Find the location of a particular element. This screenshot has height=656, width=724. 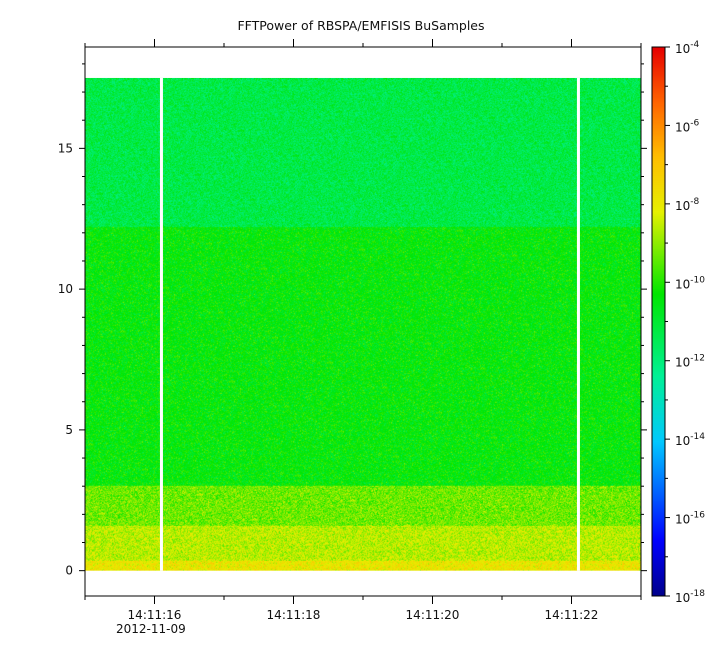

y-tick-label: 5 is located at coordinates (69, 430).